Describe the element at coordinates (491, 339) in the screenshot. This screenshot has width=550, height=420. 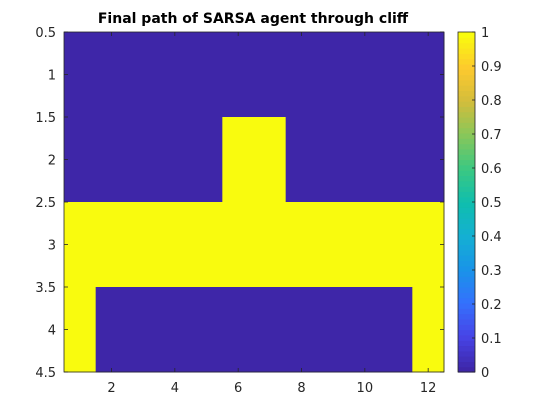
I see `colorbar-tick-label: 0.1` at that location.